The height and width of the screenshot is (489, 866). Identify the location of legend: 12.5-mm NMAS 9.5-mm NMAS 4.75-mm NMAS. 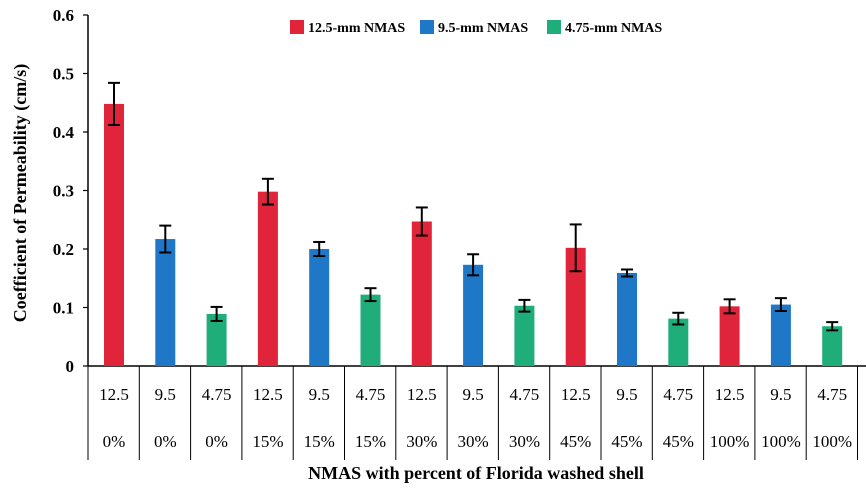
(476, 28).